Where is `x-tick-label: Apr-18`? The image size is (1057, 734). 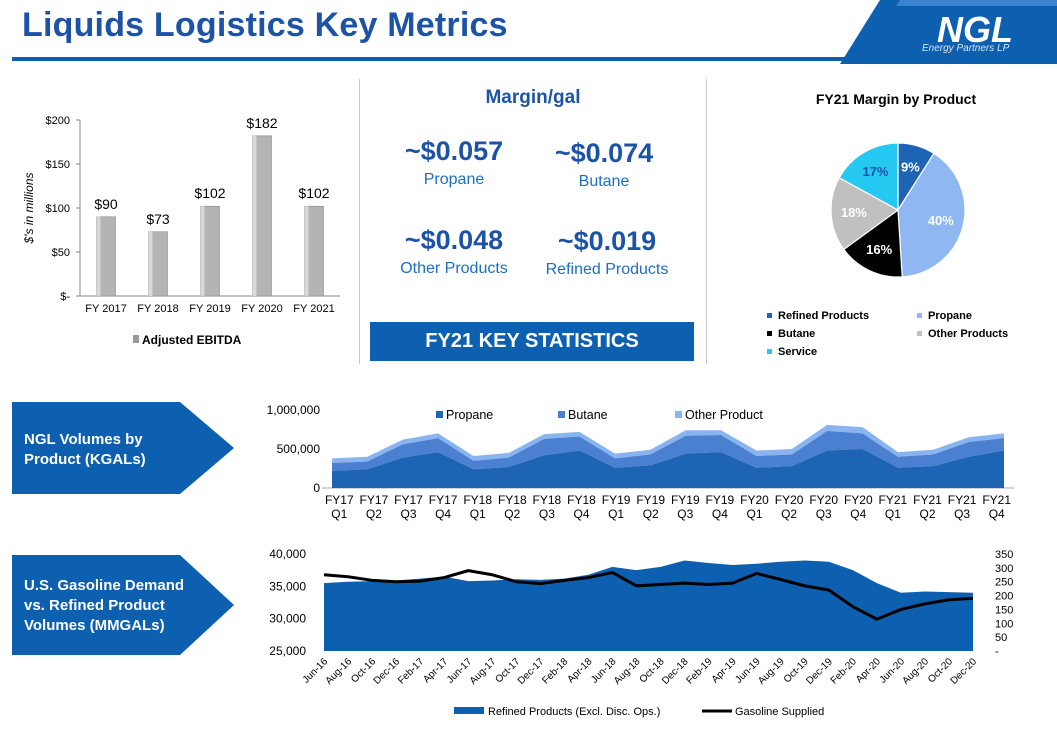
x-tick-label: Apr-18 is located at coordinates (580, 670).